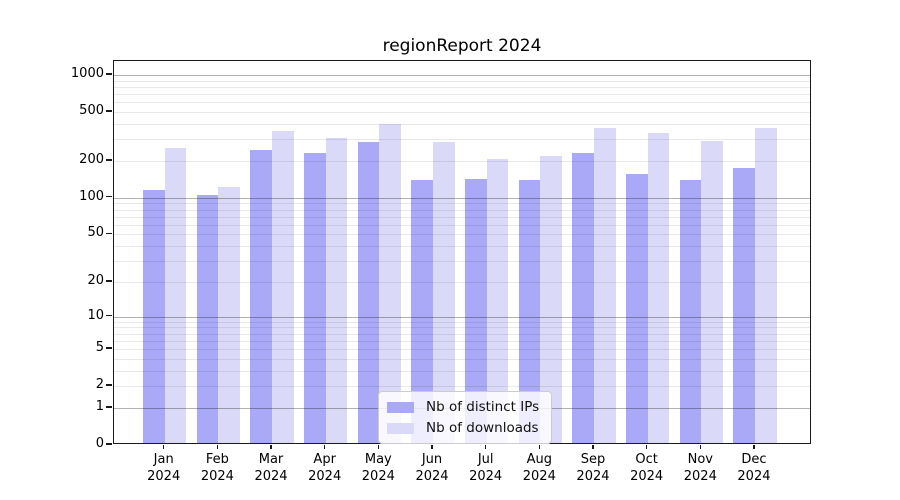 The width and height of the screenshot is (900, 500). Describe the element at coordinates (700, 468) in the screenshot. I see `x-tick-label: Nov 2024` at that location.